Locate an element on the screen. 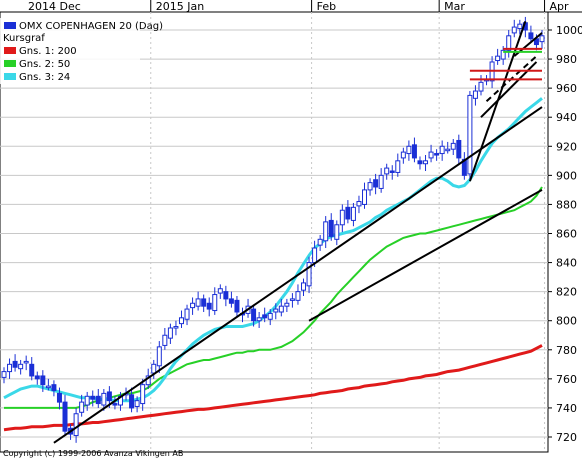 This screenshot has height=465, width=582. legend-swatch-ma50 is located at coordinates (10, 63).